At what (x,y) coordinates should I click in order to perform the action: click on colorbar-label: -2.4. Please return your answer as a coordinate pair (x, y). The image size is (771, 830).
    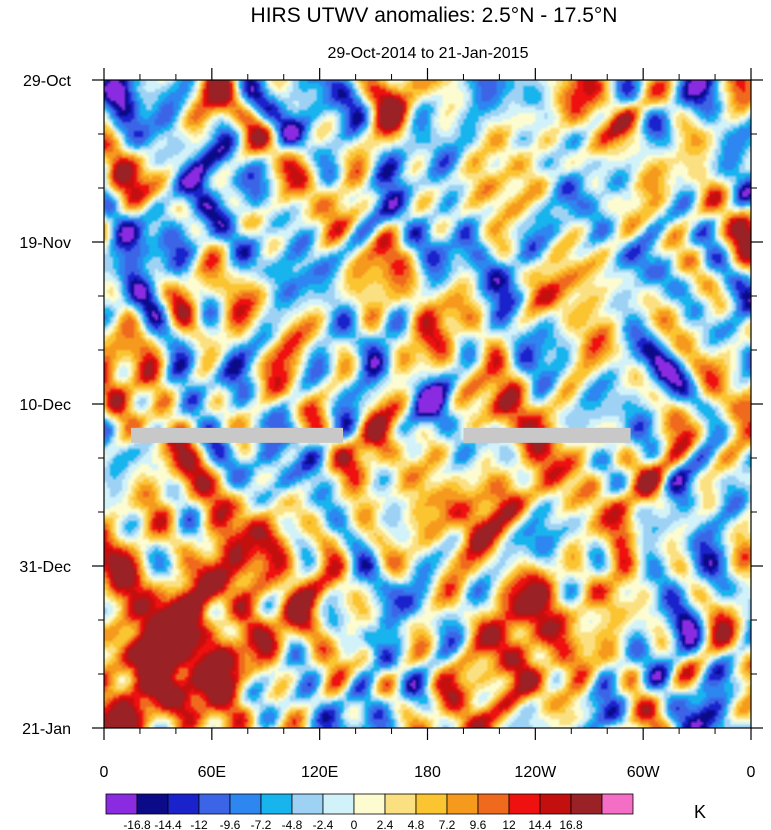
    Looking at the image, I should click on (323, 824).